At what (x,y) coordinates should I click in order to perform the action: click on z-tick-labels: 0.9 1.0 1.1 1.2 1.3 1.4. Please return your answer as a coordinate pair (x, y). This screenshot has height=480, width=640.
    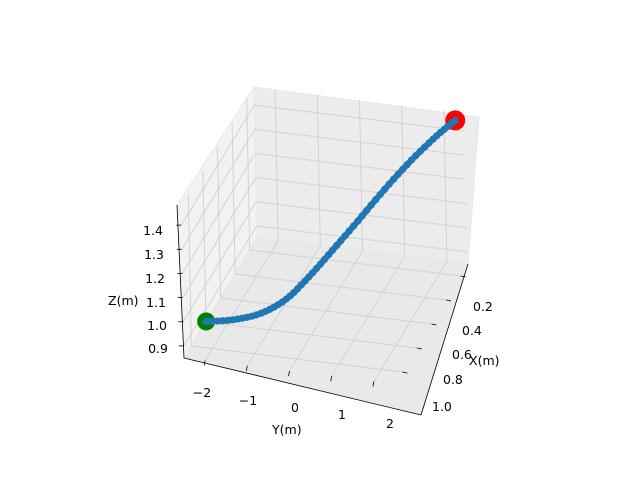
    Looking at the image, I should click on (155, 289).